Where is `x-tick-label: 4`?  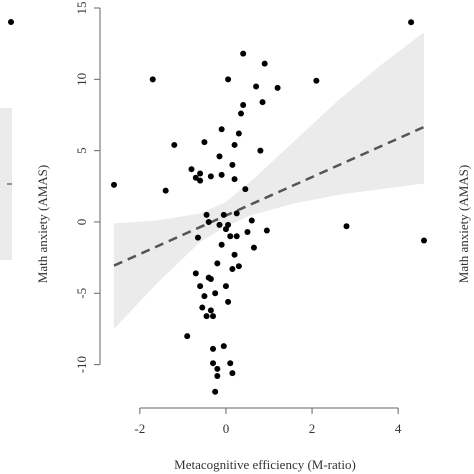 x-tick-label: 4 is located at coordinates (398, 428).